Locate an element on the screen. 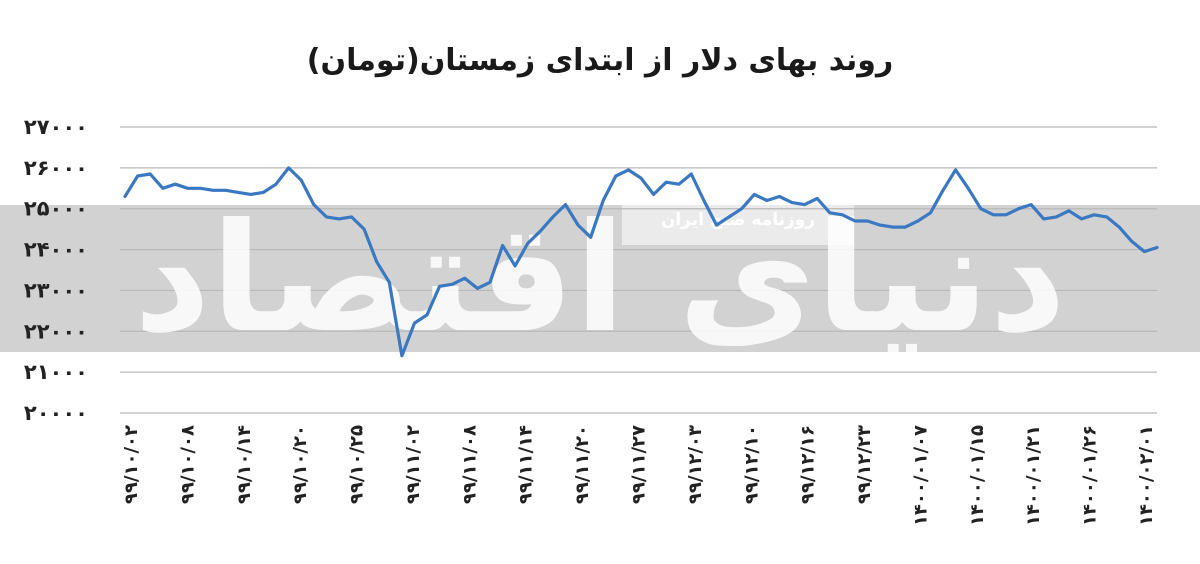  y-tick-label: ۲۲۰۰۰ is located at coordinates (56, 331).